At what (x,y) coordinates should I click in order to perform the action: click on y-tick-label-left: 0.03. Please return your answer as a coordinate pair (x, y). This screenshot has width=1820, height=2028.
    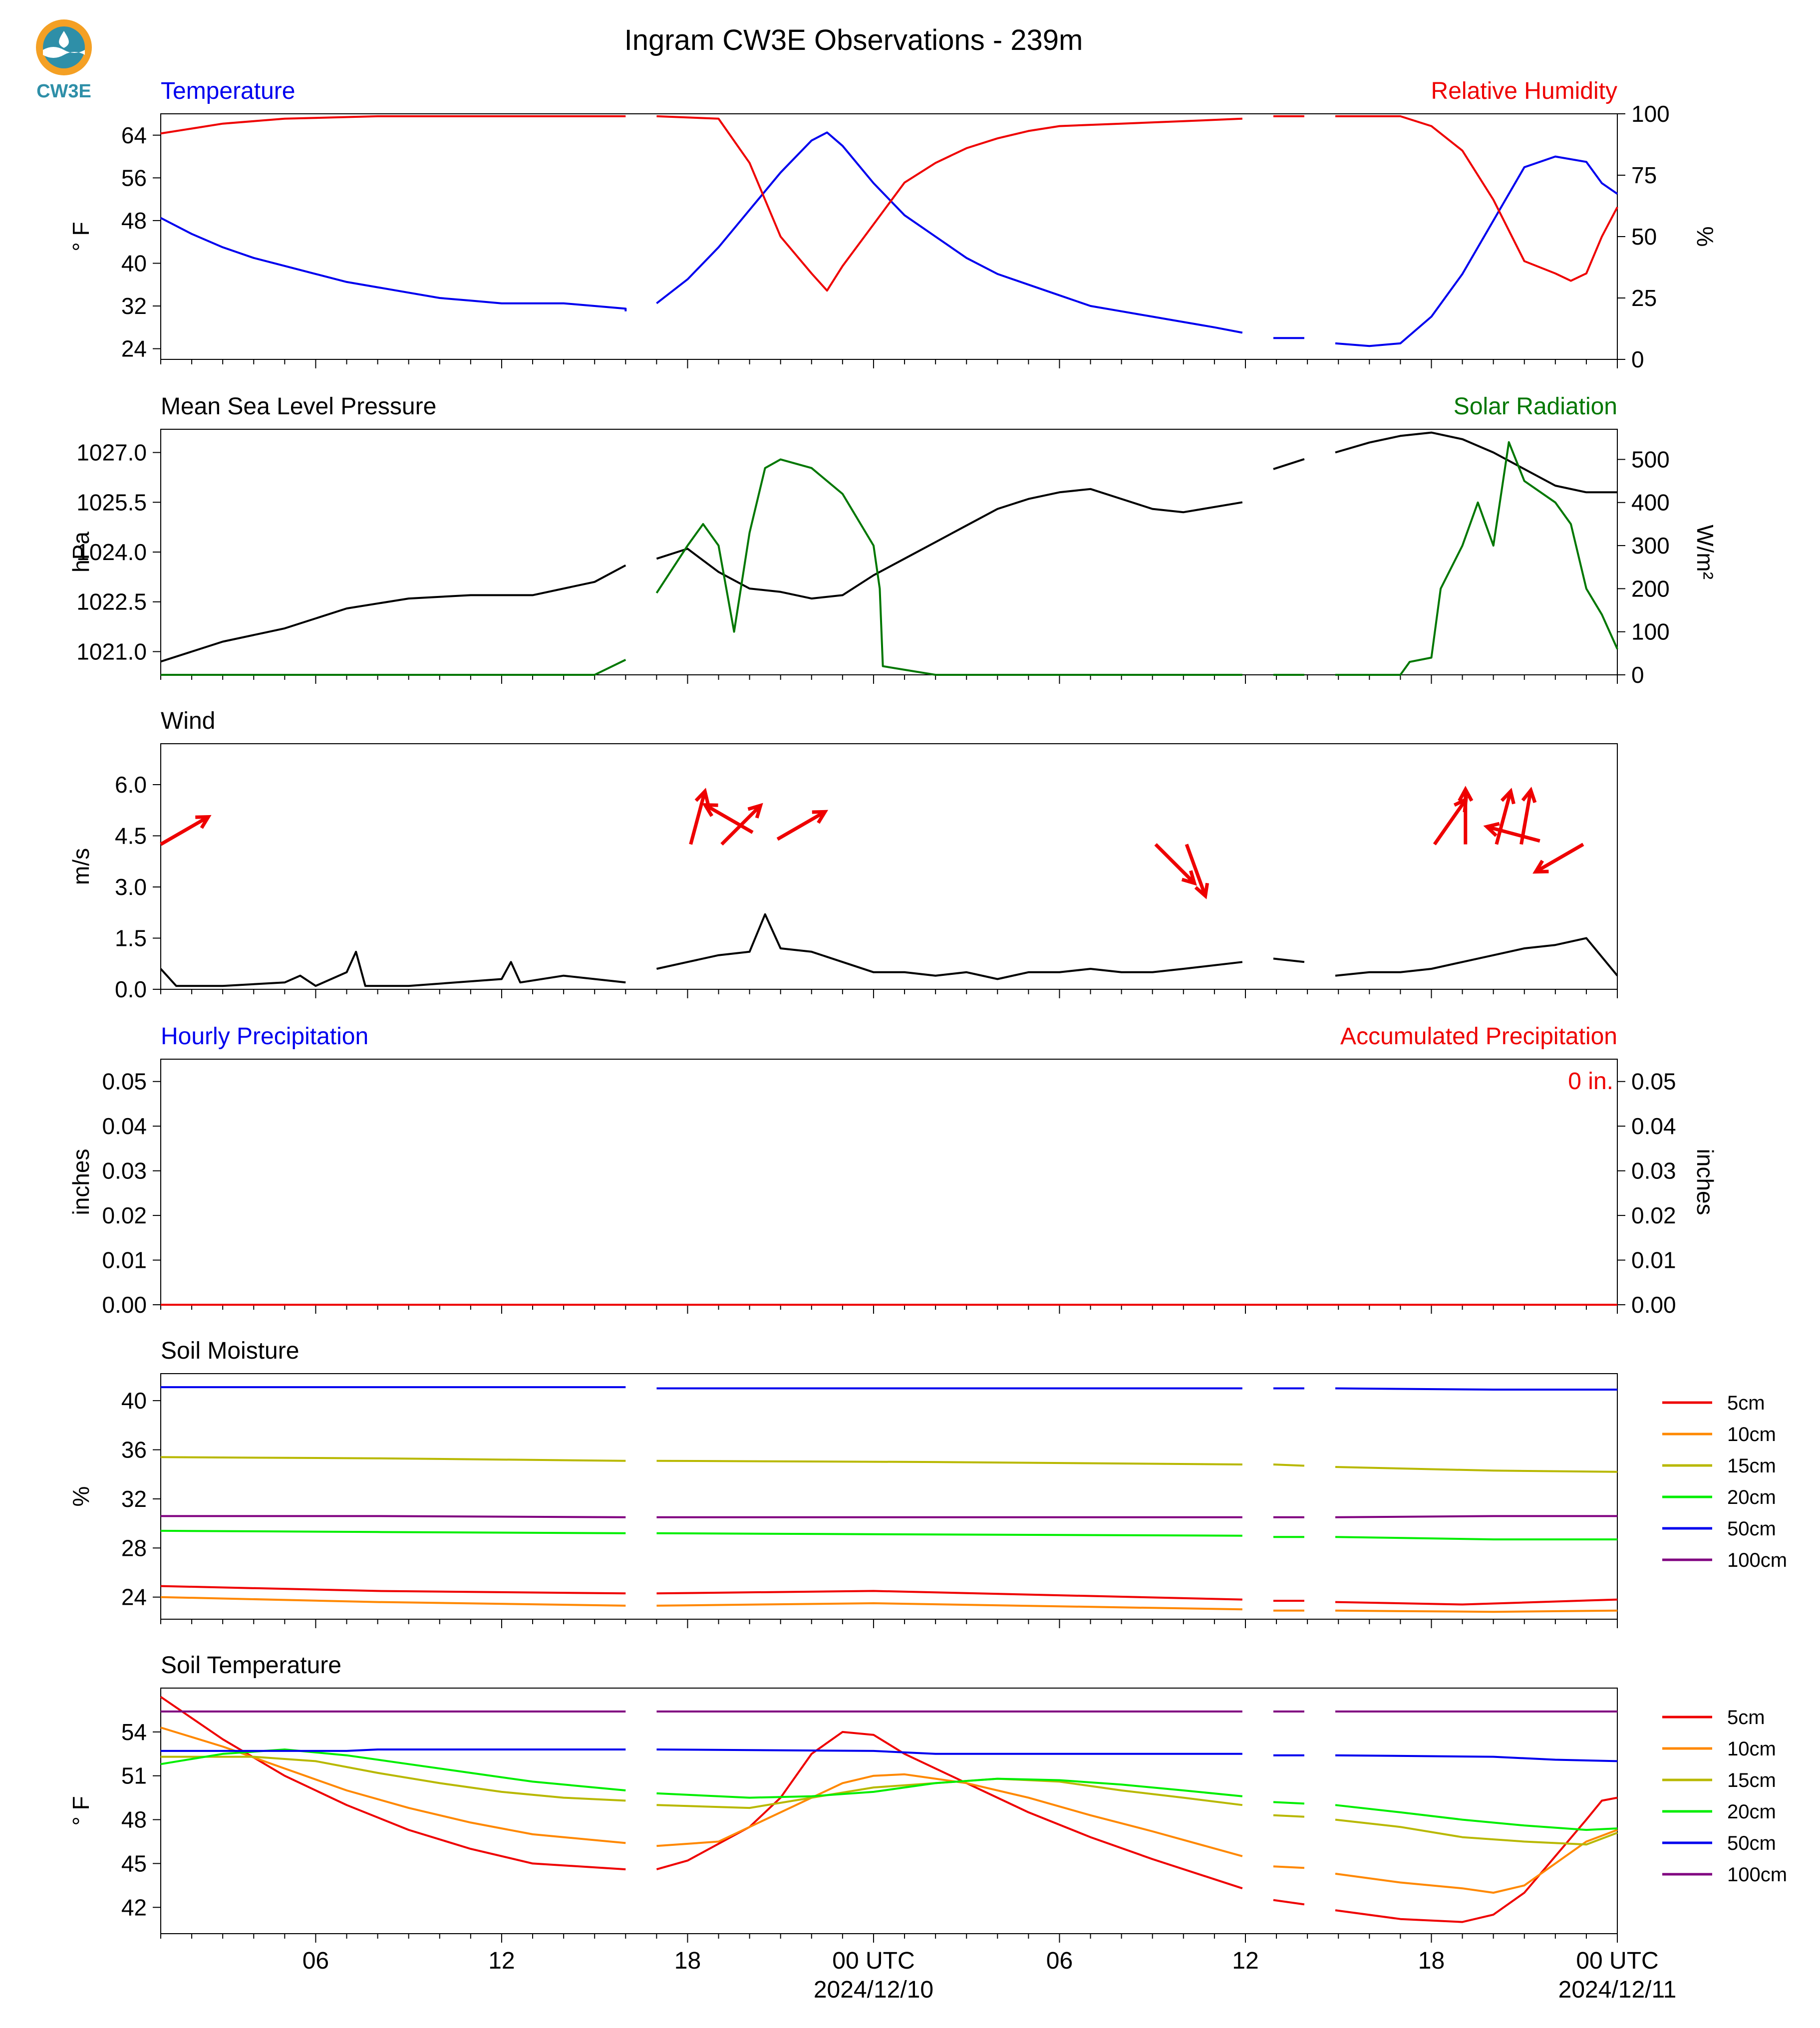
    Looking at the image, I should click on (124, 1171).